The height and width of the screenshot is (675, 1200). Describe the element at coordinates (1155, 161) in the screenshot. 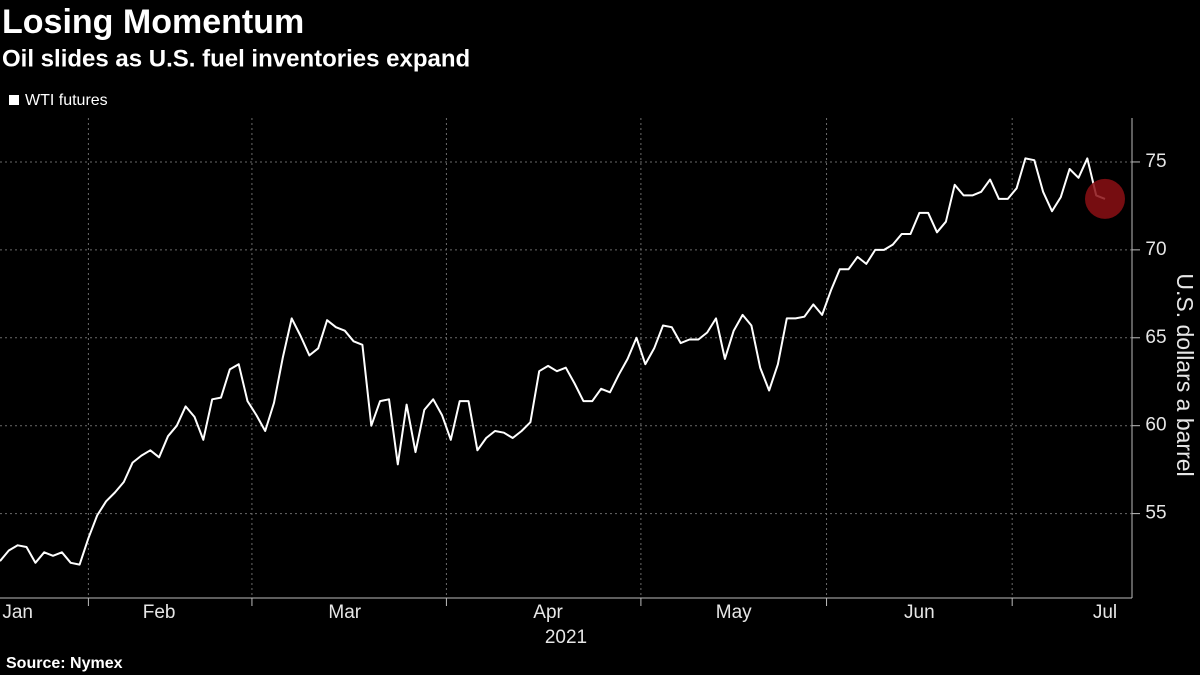

I see `y-tick-label: 75` at that location.